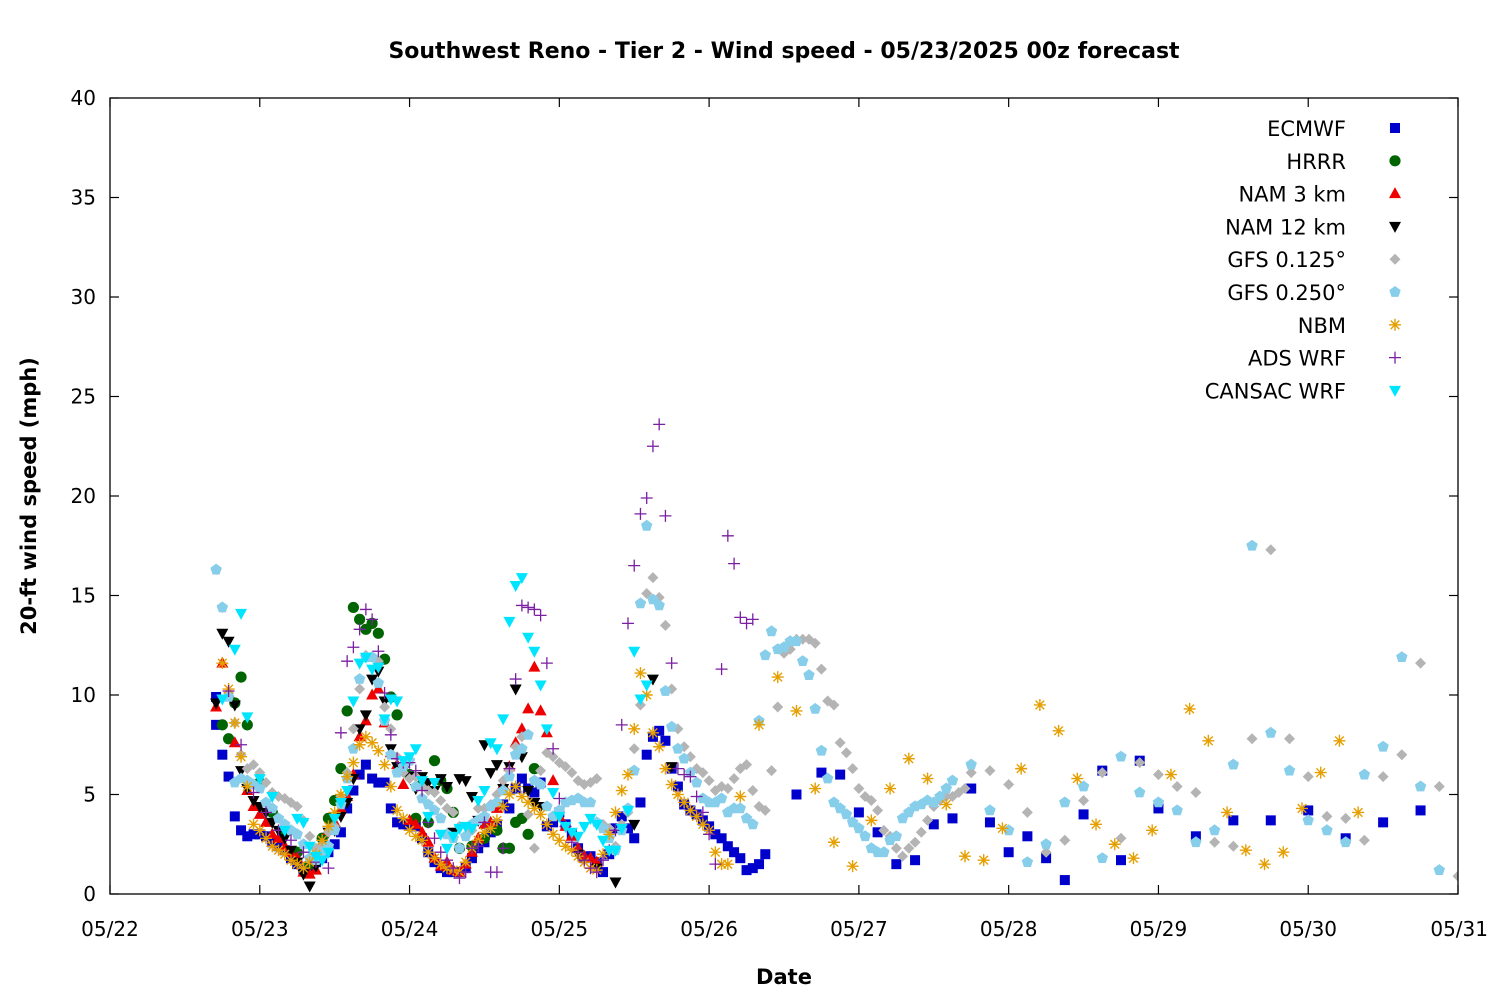 Image resolution: width=1500 pixels, height=1000 pixels. Describe the element at coordinates (1306, 129) in the screenshot. I see `legend-label: ECMWF` at that location.